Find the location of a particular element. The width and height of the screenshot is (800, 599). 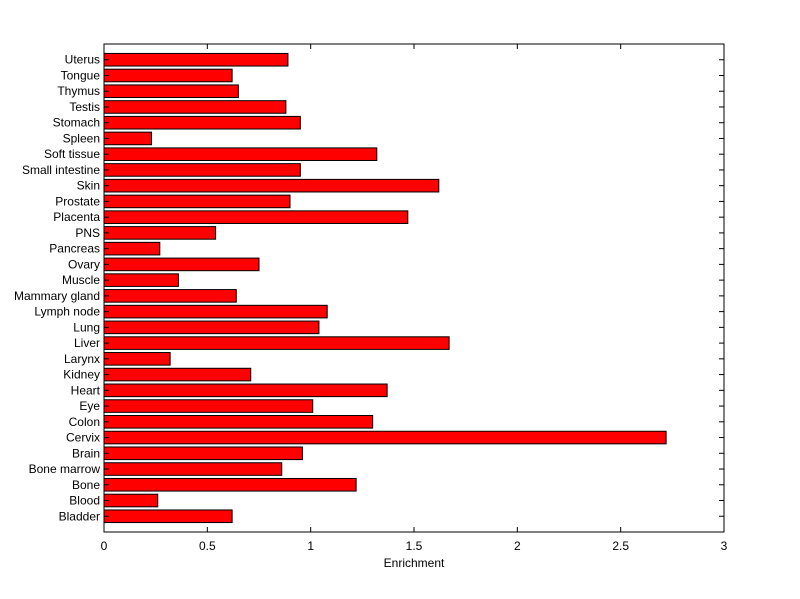

bar-bone-marrow is located at coordinates (193, 469).